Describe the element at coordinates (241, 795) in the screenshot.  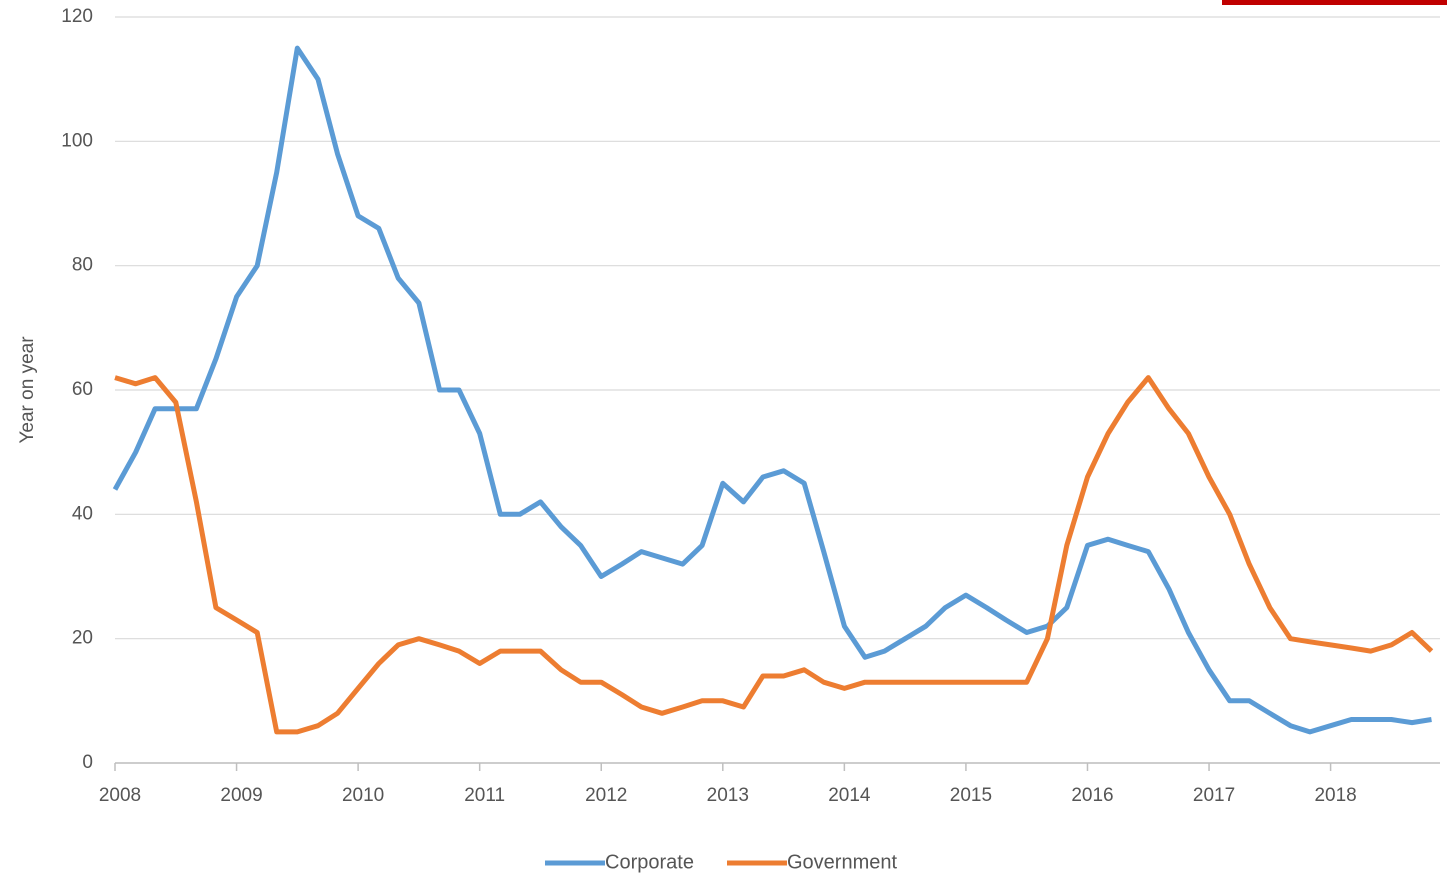
I see `x-tick-label: 2009` at that location.